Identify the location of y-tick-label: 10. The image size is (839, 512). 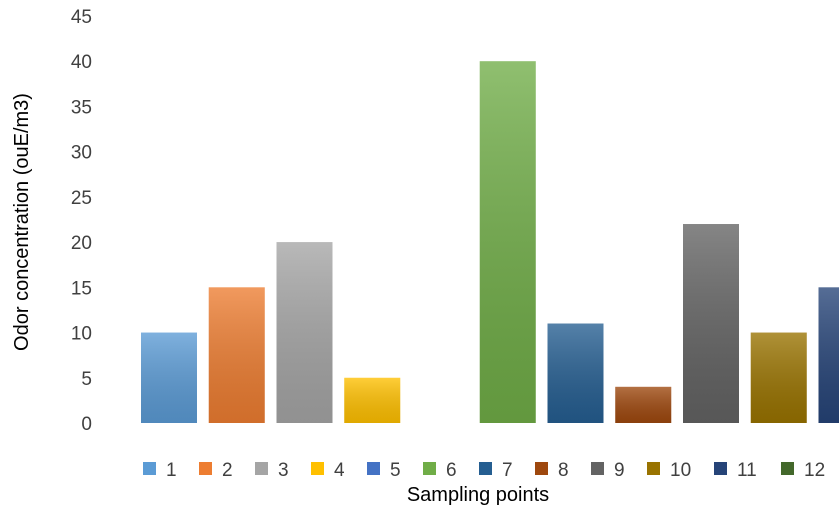
(81, 334).